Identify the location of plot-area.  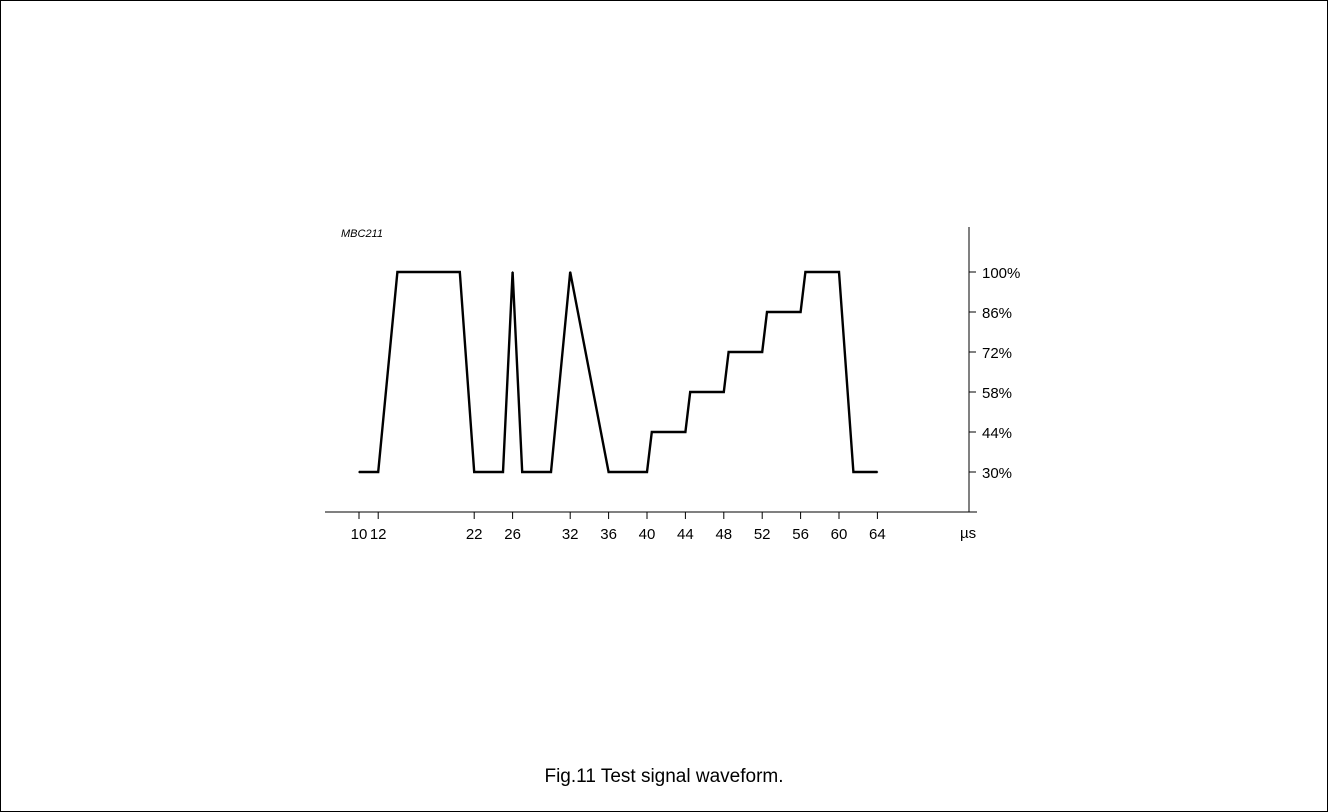
(618, 372).